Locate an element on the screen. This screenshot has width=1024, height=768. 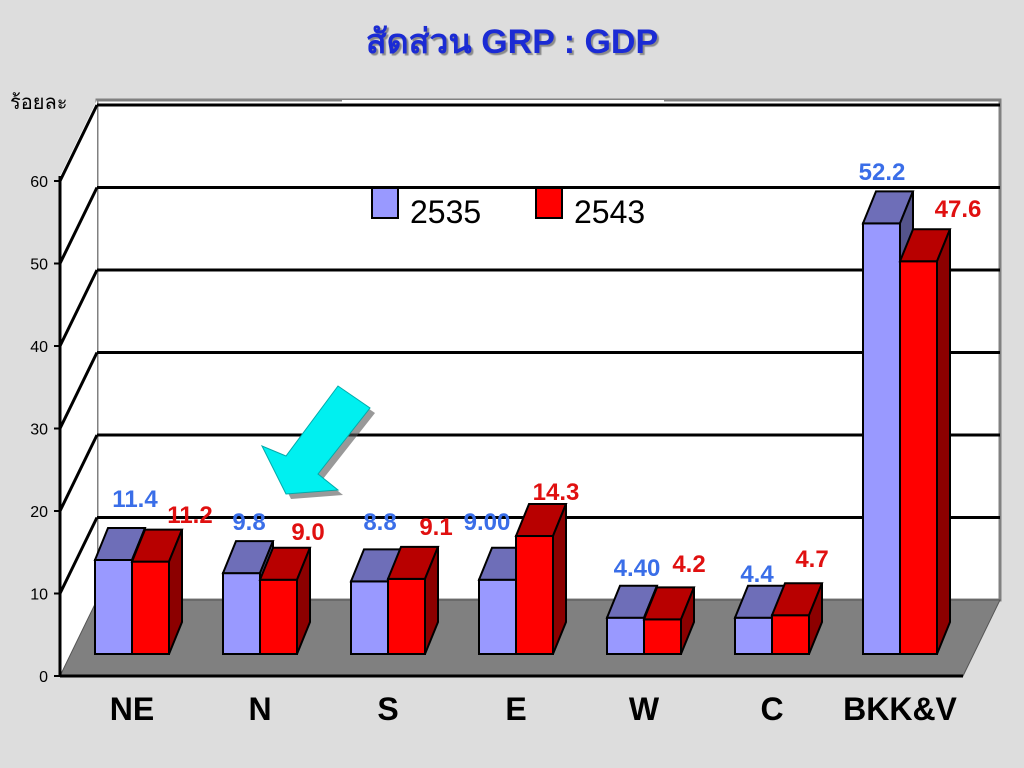
legend-label: 2543 is located at coordinates (609, 212).